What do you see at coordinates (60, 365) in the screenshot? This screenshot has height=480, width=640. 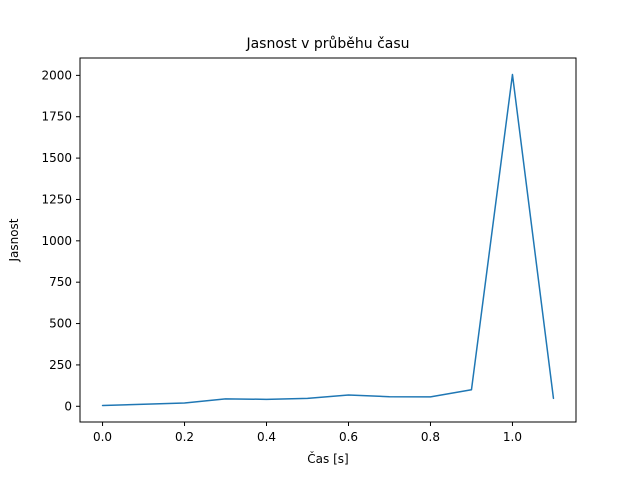 I see `y-tick-label: 250` at bounding box center [60, 365].